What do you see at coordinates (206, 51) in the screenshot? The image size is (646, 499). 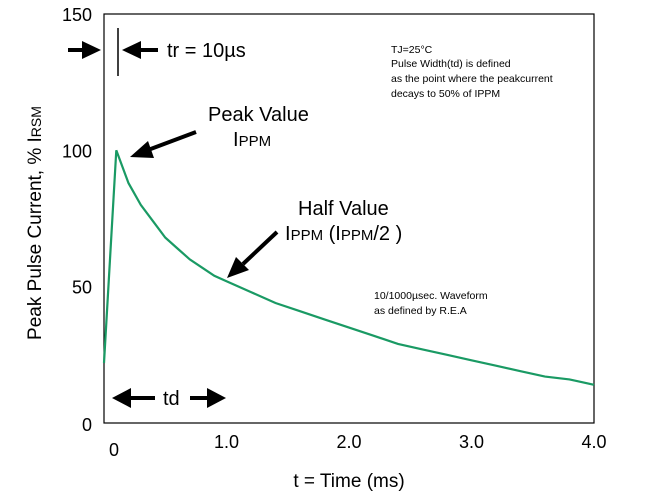 I see `tr-label: tr = 10µs` at bounding box center [206, 51].